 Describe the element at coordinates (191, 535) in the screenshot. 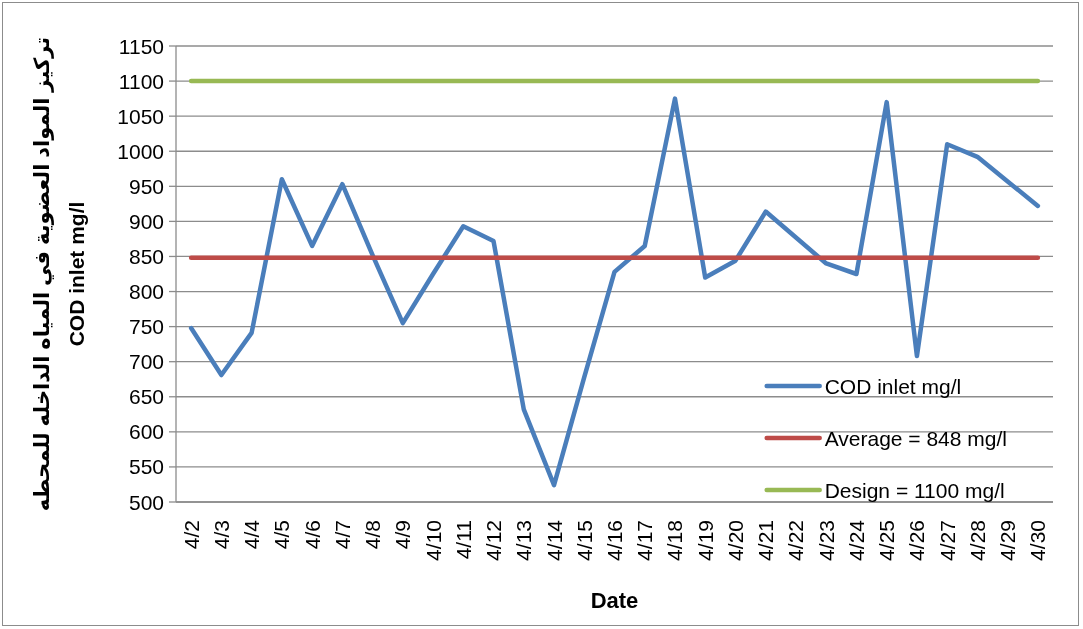

I see `x-tick-label: 4/2` at that location.